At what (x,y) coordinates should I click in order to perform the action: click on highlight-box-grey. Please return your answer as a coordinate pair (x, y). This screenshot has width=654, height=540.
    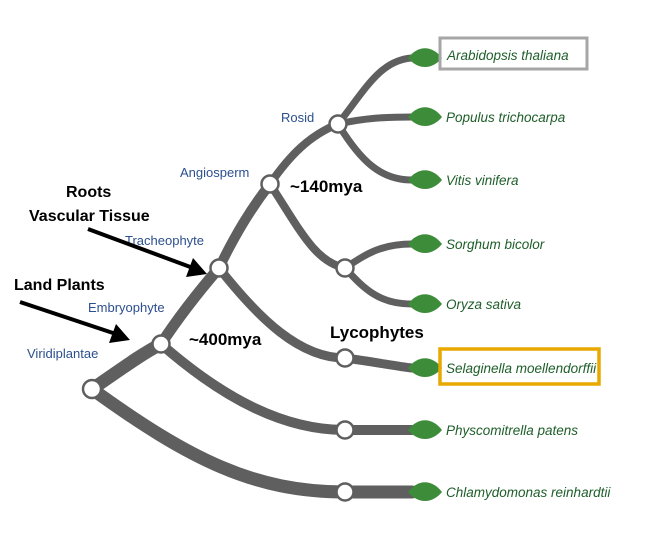
    Looking at the image, I should click on (513, 53).